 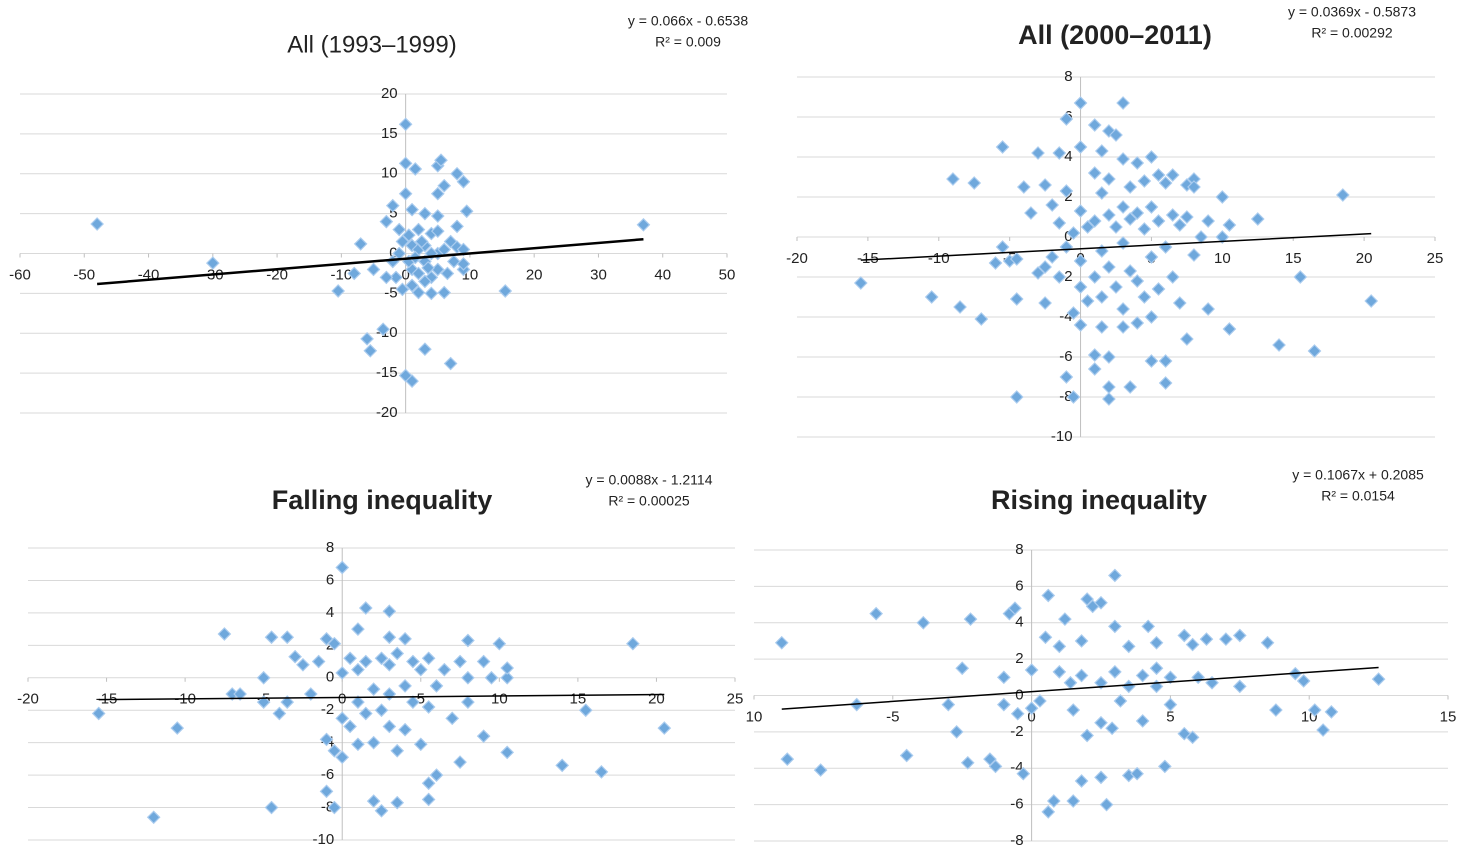 What do you see at coordinates (387, 412) in the screenshot?
I see `y-tick-label: -20` at bounding box center [387, 412].